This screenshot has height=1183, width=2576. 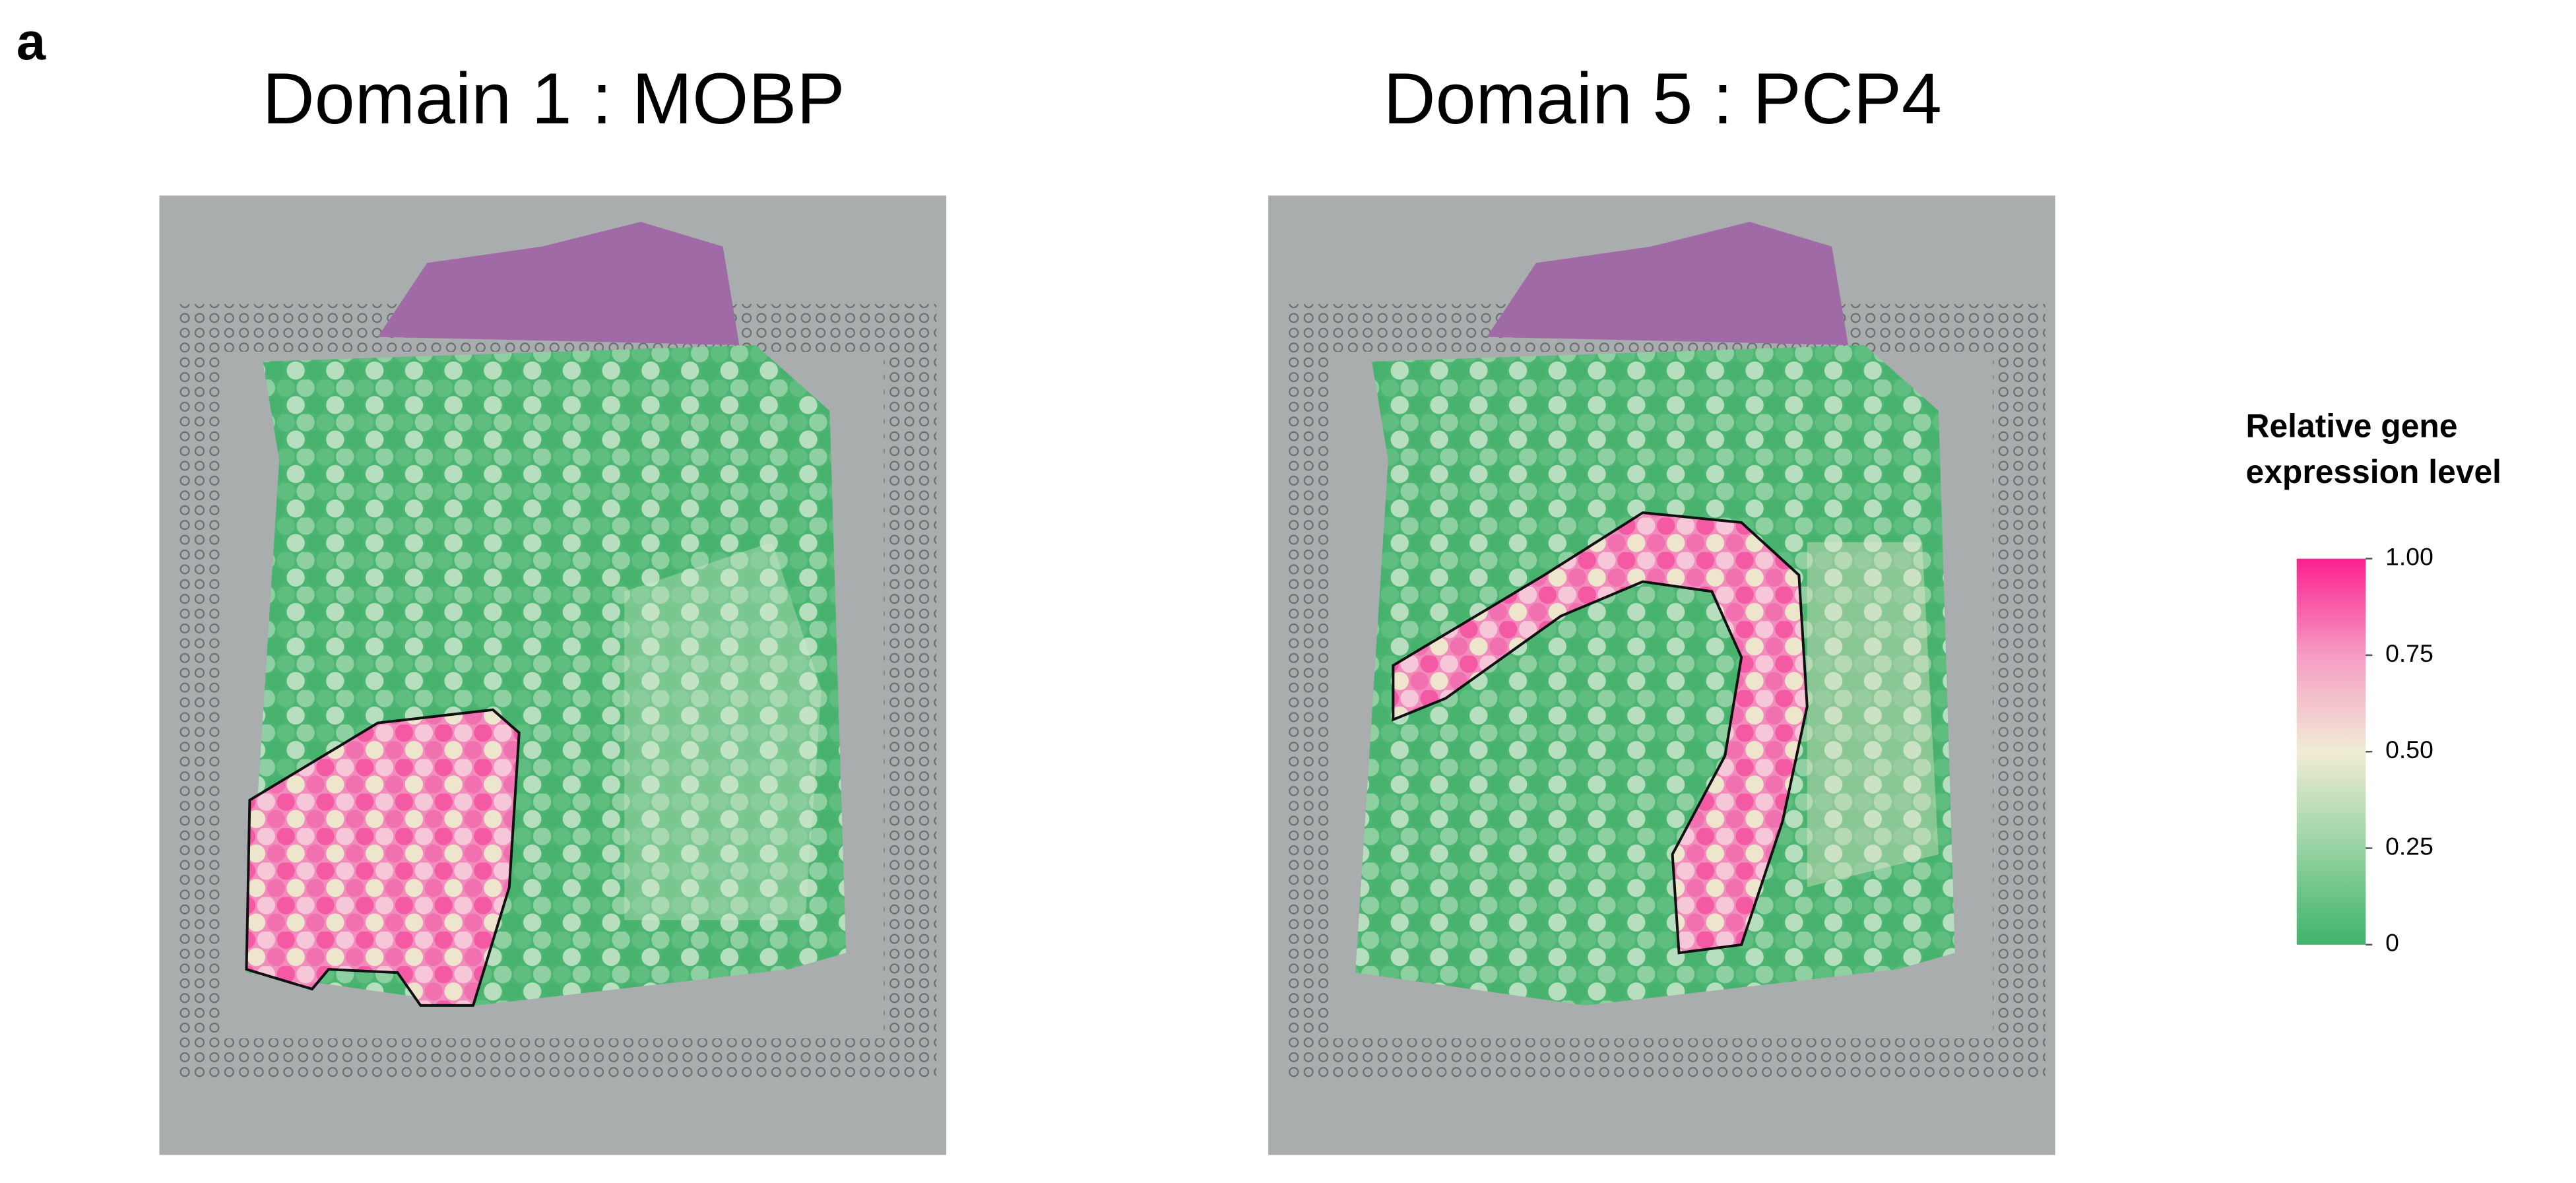 What do you see at coordinates (554, 99) in the screenshot?
I see `panel-title: Domain 1 : MOBP` at bounding box center [554, 99].